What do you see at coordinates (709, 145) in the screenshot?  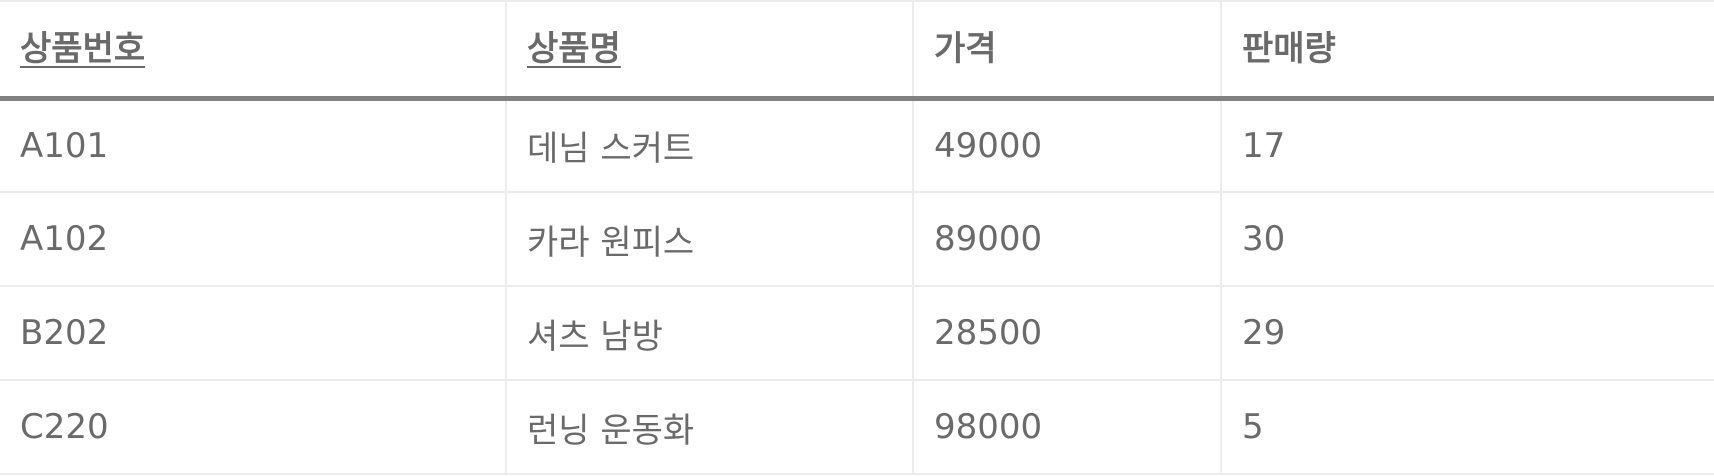 I see `cell-product-name: 데님 스커트` at bounding box center [709, 145].